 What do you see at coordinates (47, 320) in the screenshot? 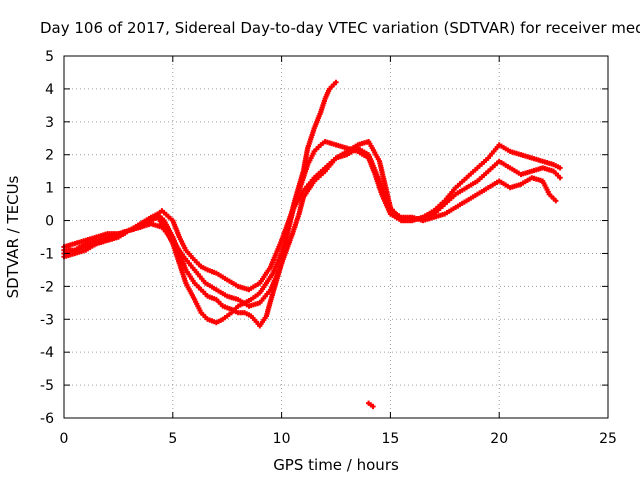
I see `y-tick-label: -3` at bounding box center [47, 320].